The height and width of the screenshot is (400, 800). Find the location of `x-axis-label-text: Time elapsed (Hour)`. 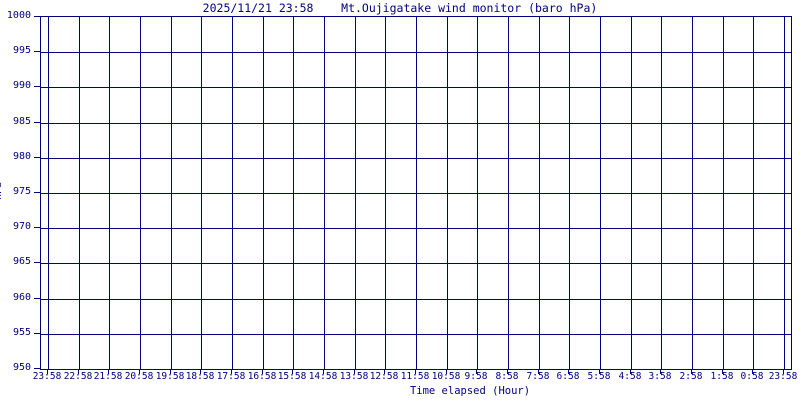

x-axis-label-text: Time elapsed (Hour) is located at coordinates (470, 391).